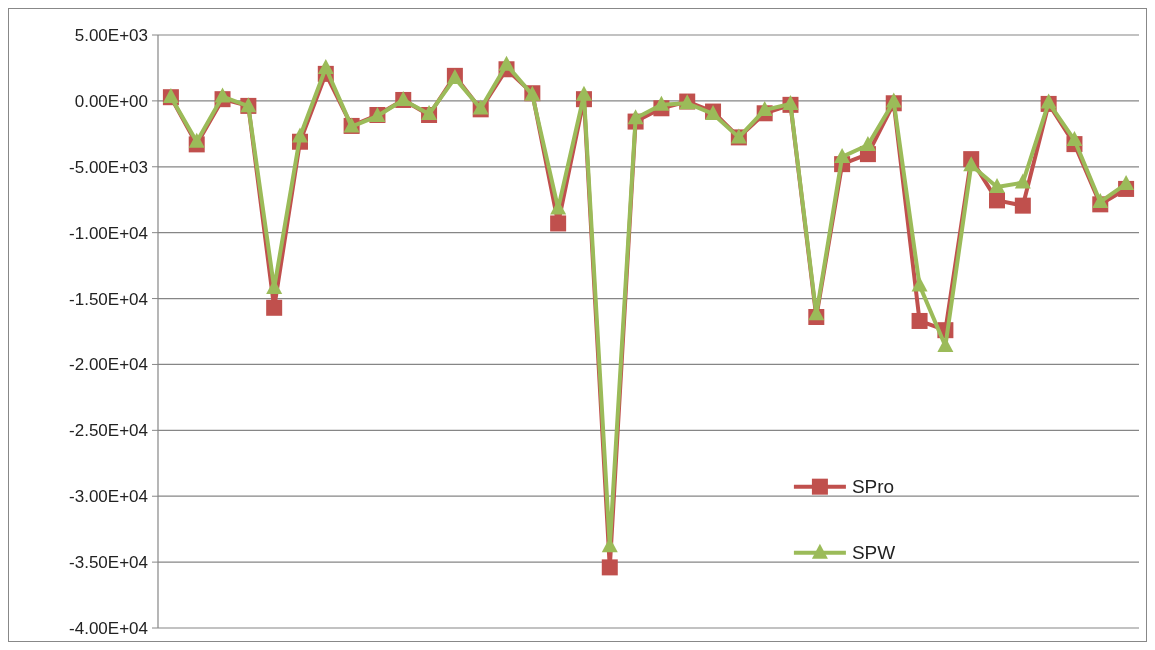 The width and height of the screenshot is (1155, 650). Describe the element at coordinates (108, 299) in the screenshot. I see `y-tick-label: -1.50E+04` at that location.